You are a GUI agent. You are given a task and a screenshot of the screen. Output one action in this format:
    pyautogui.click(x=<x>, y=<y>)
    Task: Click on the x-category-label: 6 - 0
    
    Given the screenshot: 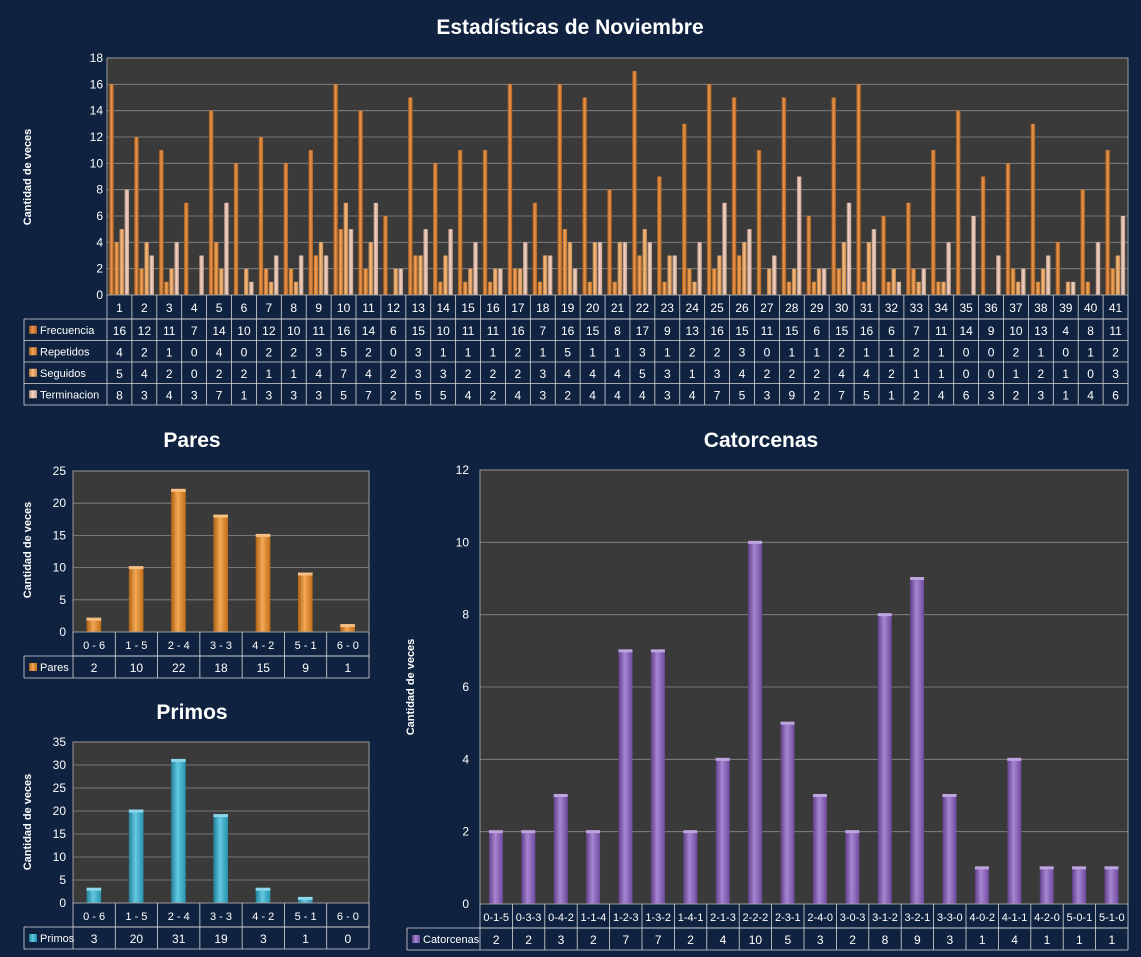 What is the action you would take?
    pyautogui.click(x=348, y=646)
    